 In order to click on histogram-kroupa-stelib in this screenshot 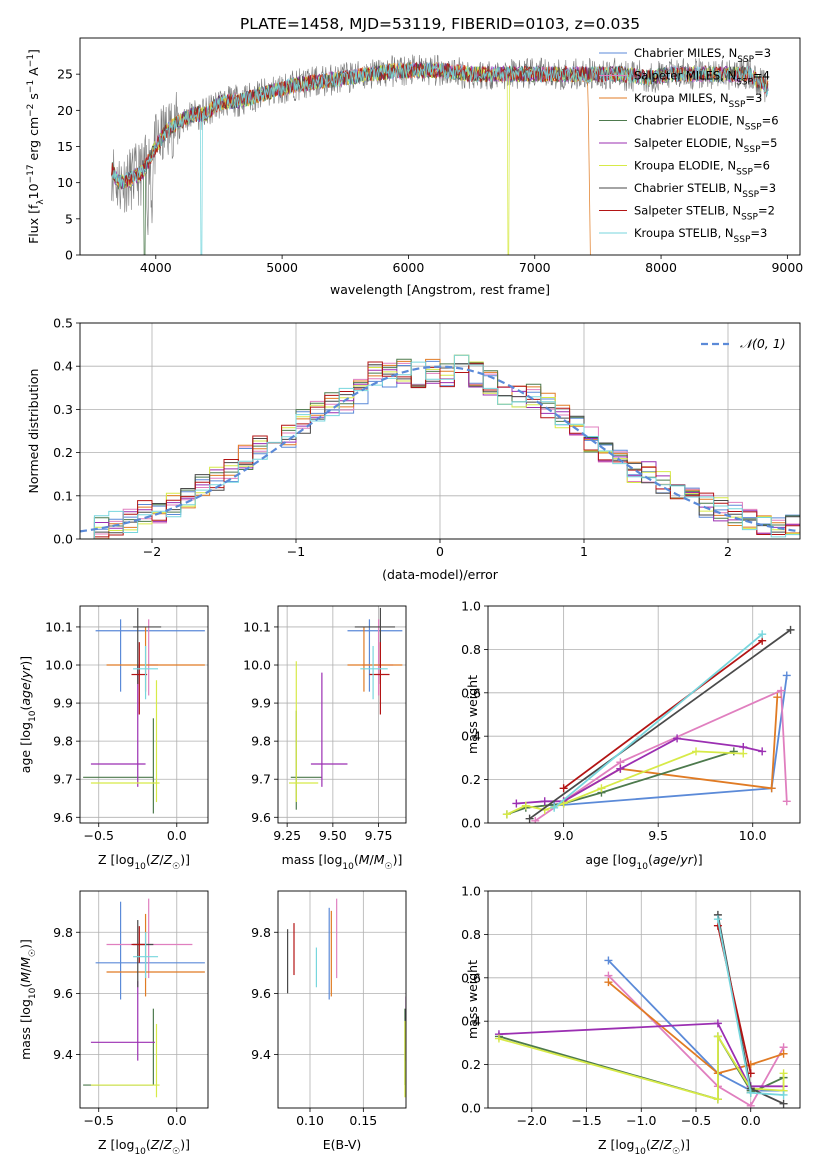, I will do `click(440, 446)`.